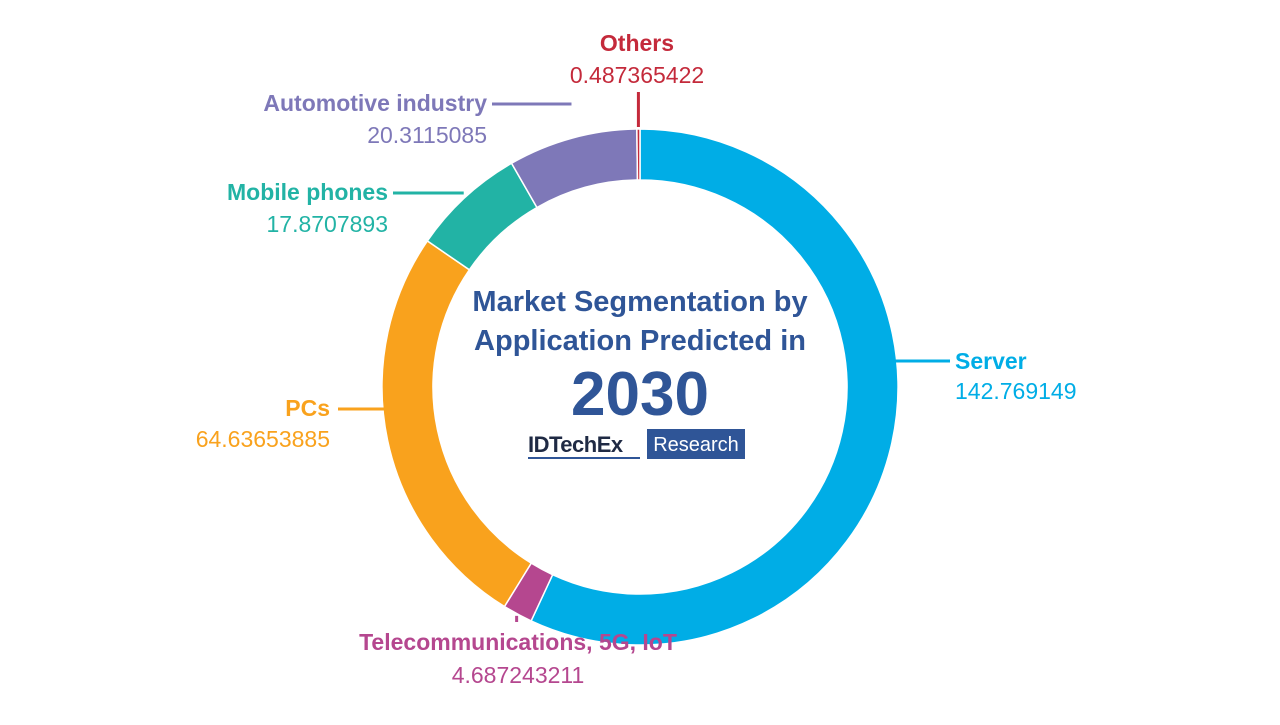  I want to click on idtechex-logo: IDTechEx Research, so click(636, 444).